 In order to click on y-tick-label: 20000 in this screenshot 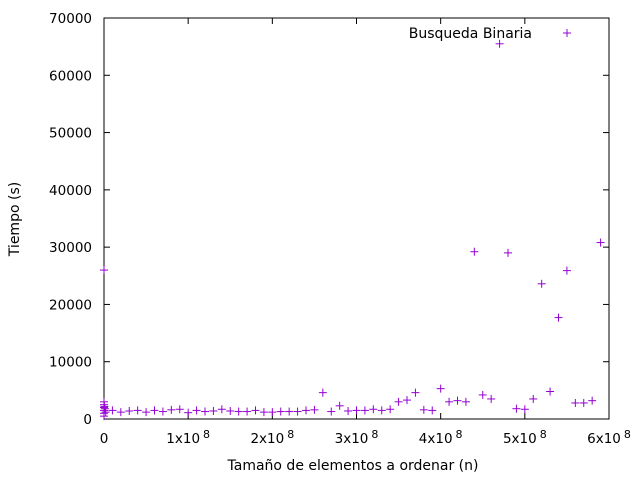, I will do `click(70, 305)`.